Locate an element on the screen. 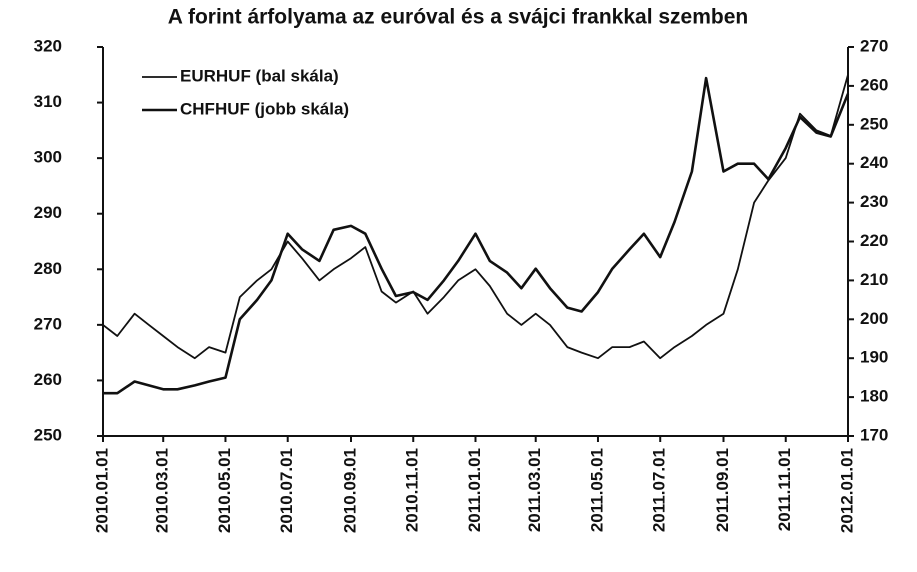  y-tick-label: 260 is located at coordinates (48, 379).